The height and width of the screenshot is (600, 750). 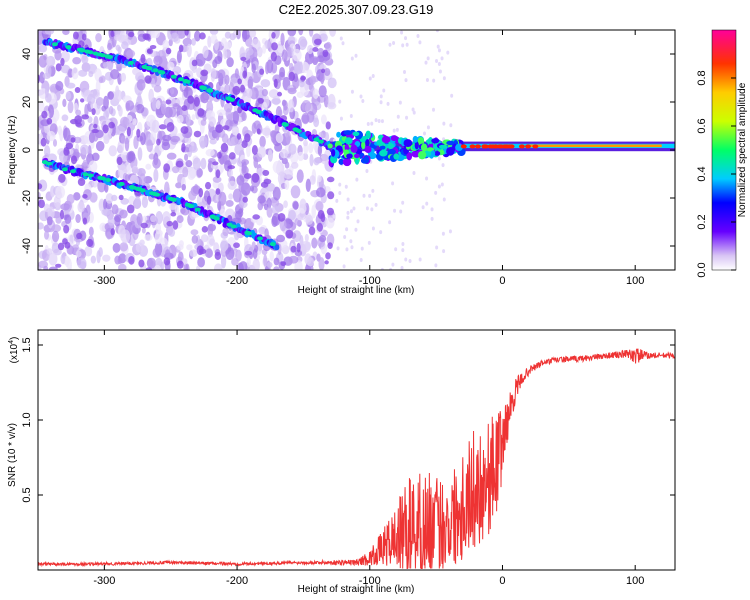 What do you see at coordinates (595, 146) in the screenshot?
I see `carrier-peak` at bounding box center [595, 146].